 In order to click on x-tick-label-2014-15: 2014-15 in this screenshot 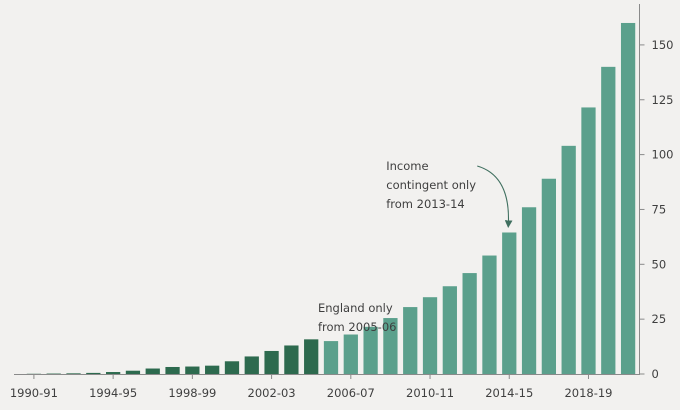, I will do `click(509, 393)`.